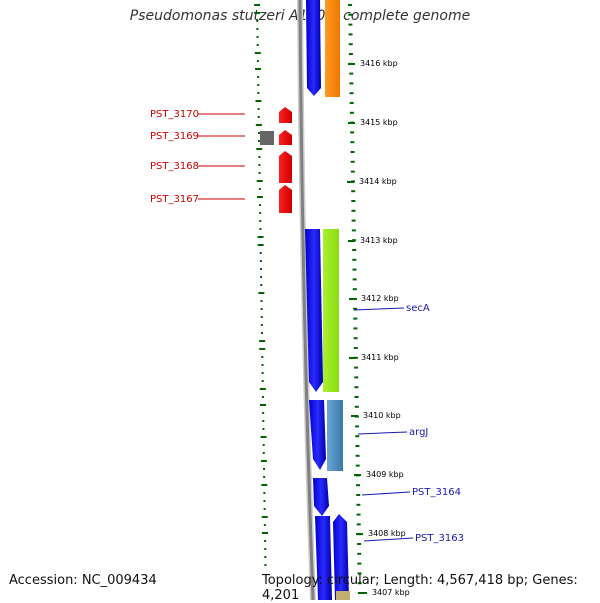 The width and height of the screenshot is (600, 603). Describe the element at coordinates (378, 181) in the screenshot. I see `scale-label: 3414 kbp` at that location.